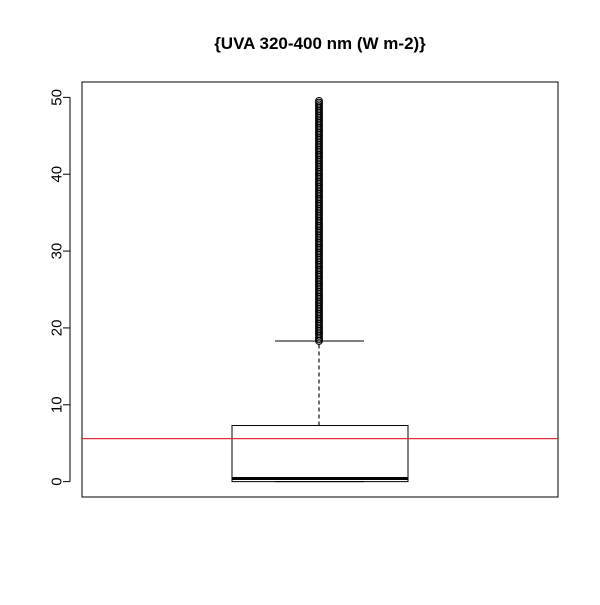  I want to click on y-axis: 0 10 20 30 40 50, so click(60, 287).